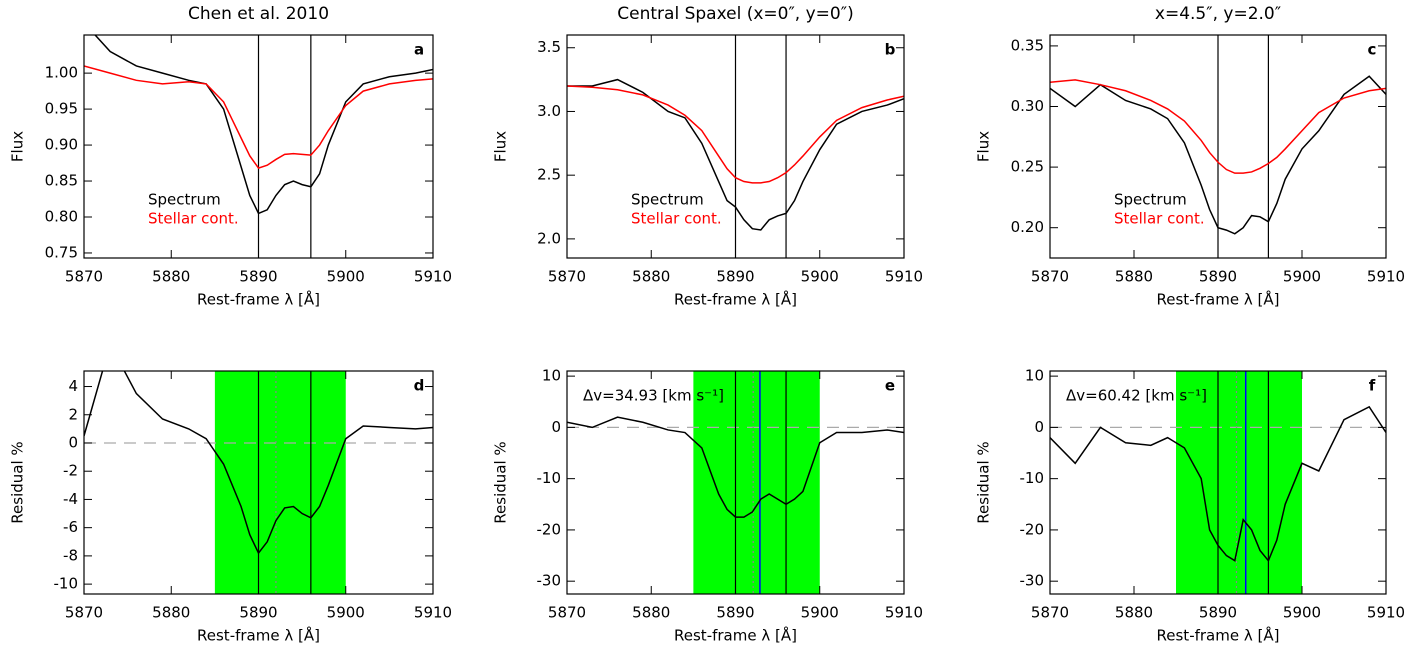 The image size is (1416, 651). I want to click on y-tick-label: 0.35, so click(1027, 45).